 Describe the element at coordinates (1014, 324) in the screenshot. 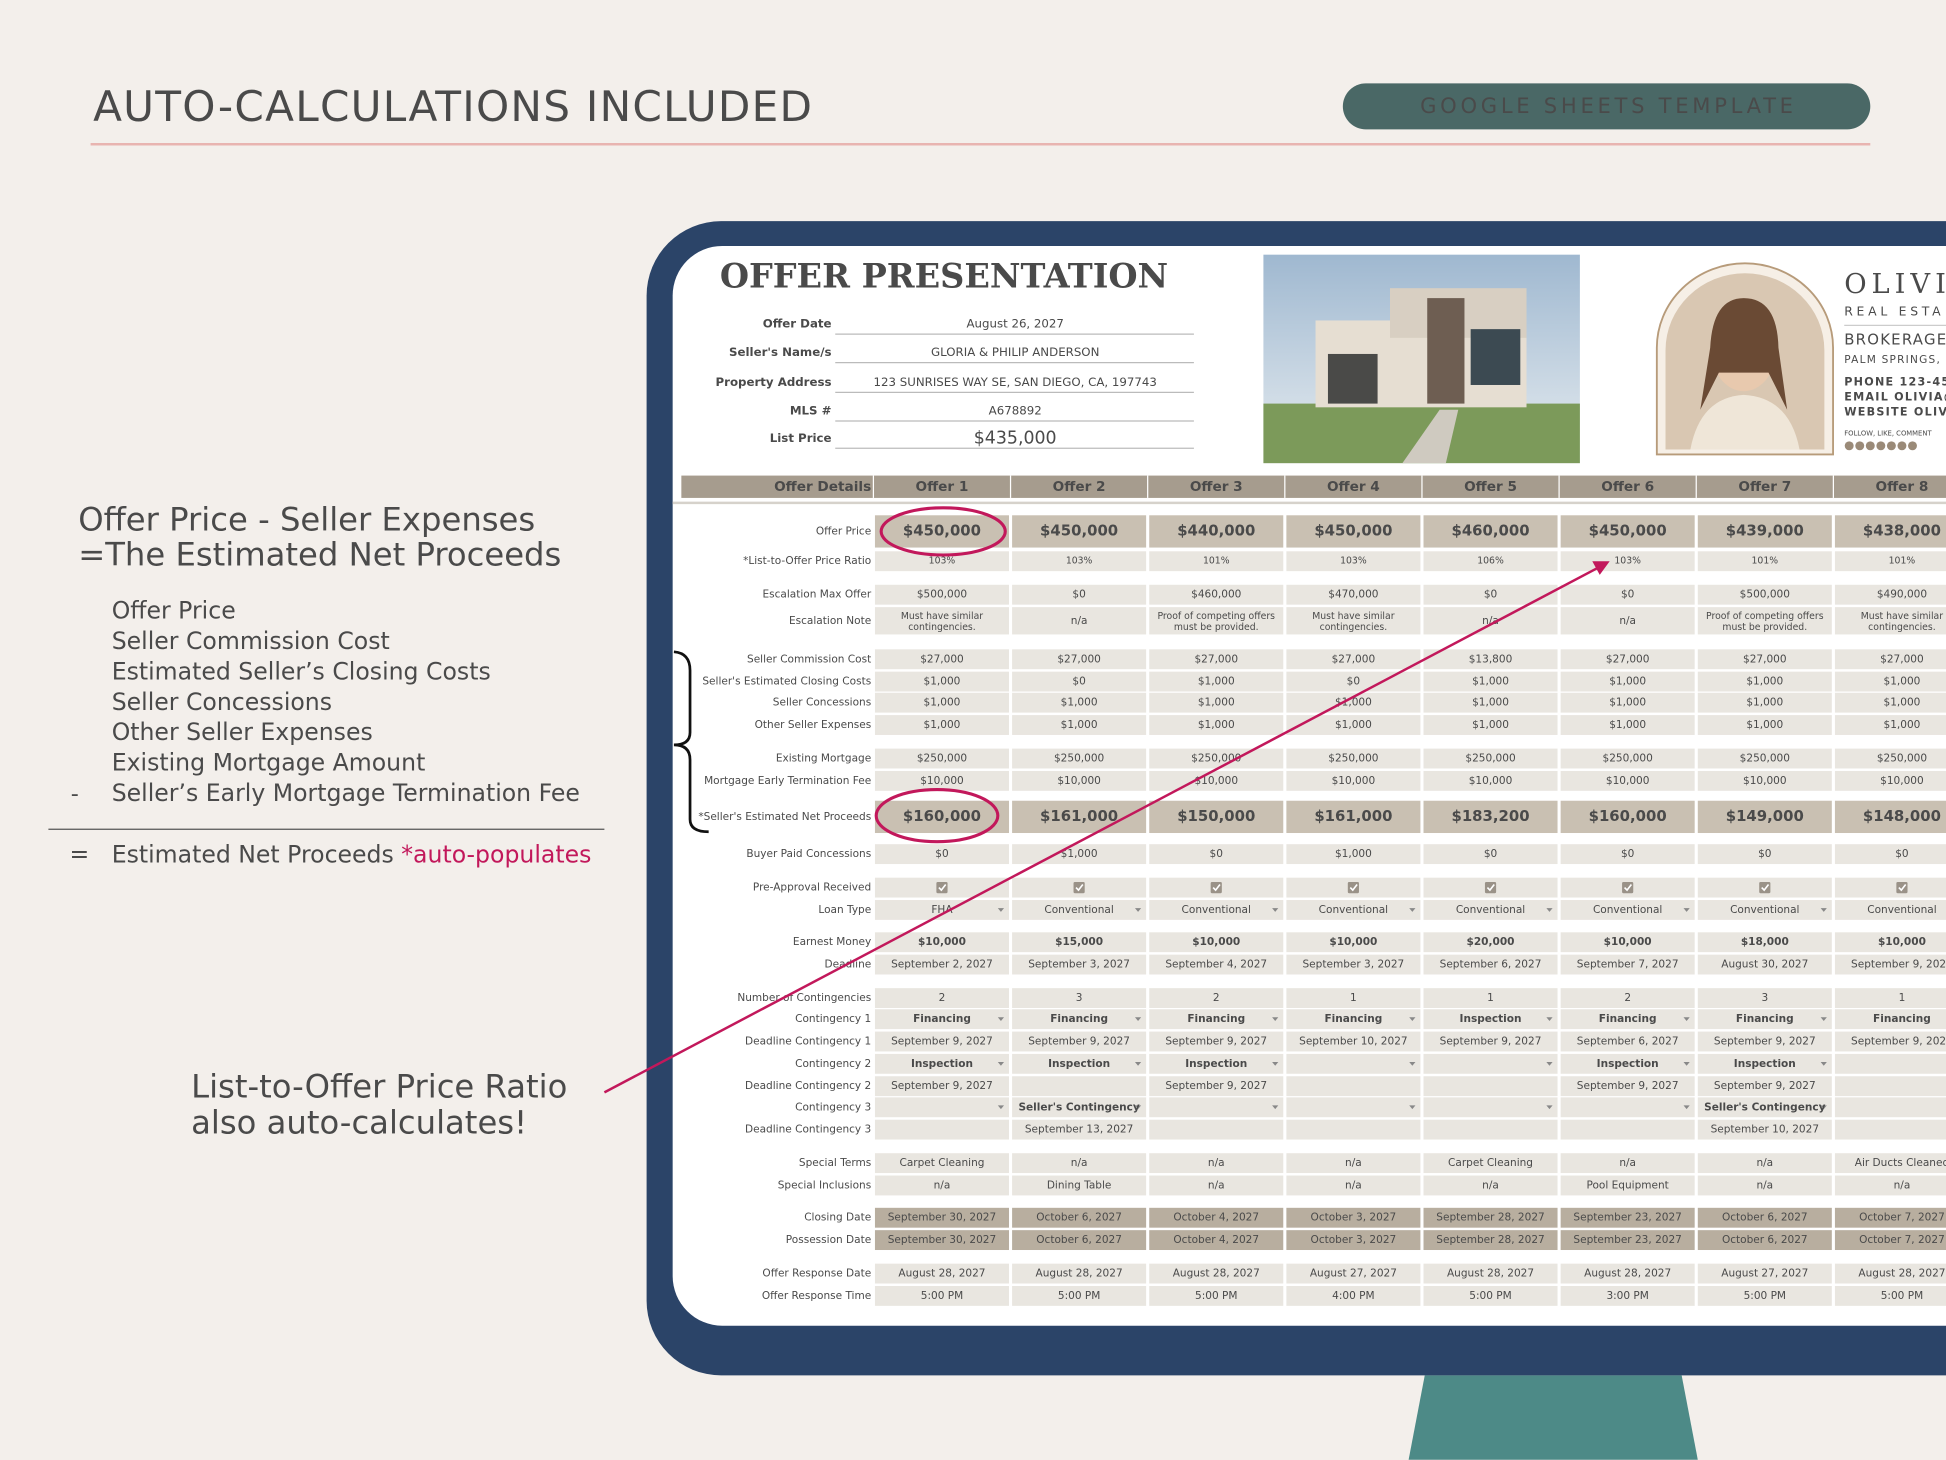

I see `field-value: August 26, 2027` at that location.